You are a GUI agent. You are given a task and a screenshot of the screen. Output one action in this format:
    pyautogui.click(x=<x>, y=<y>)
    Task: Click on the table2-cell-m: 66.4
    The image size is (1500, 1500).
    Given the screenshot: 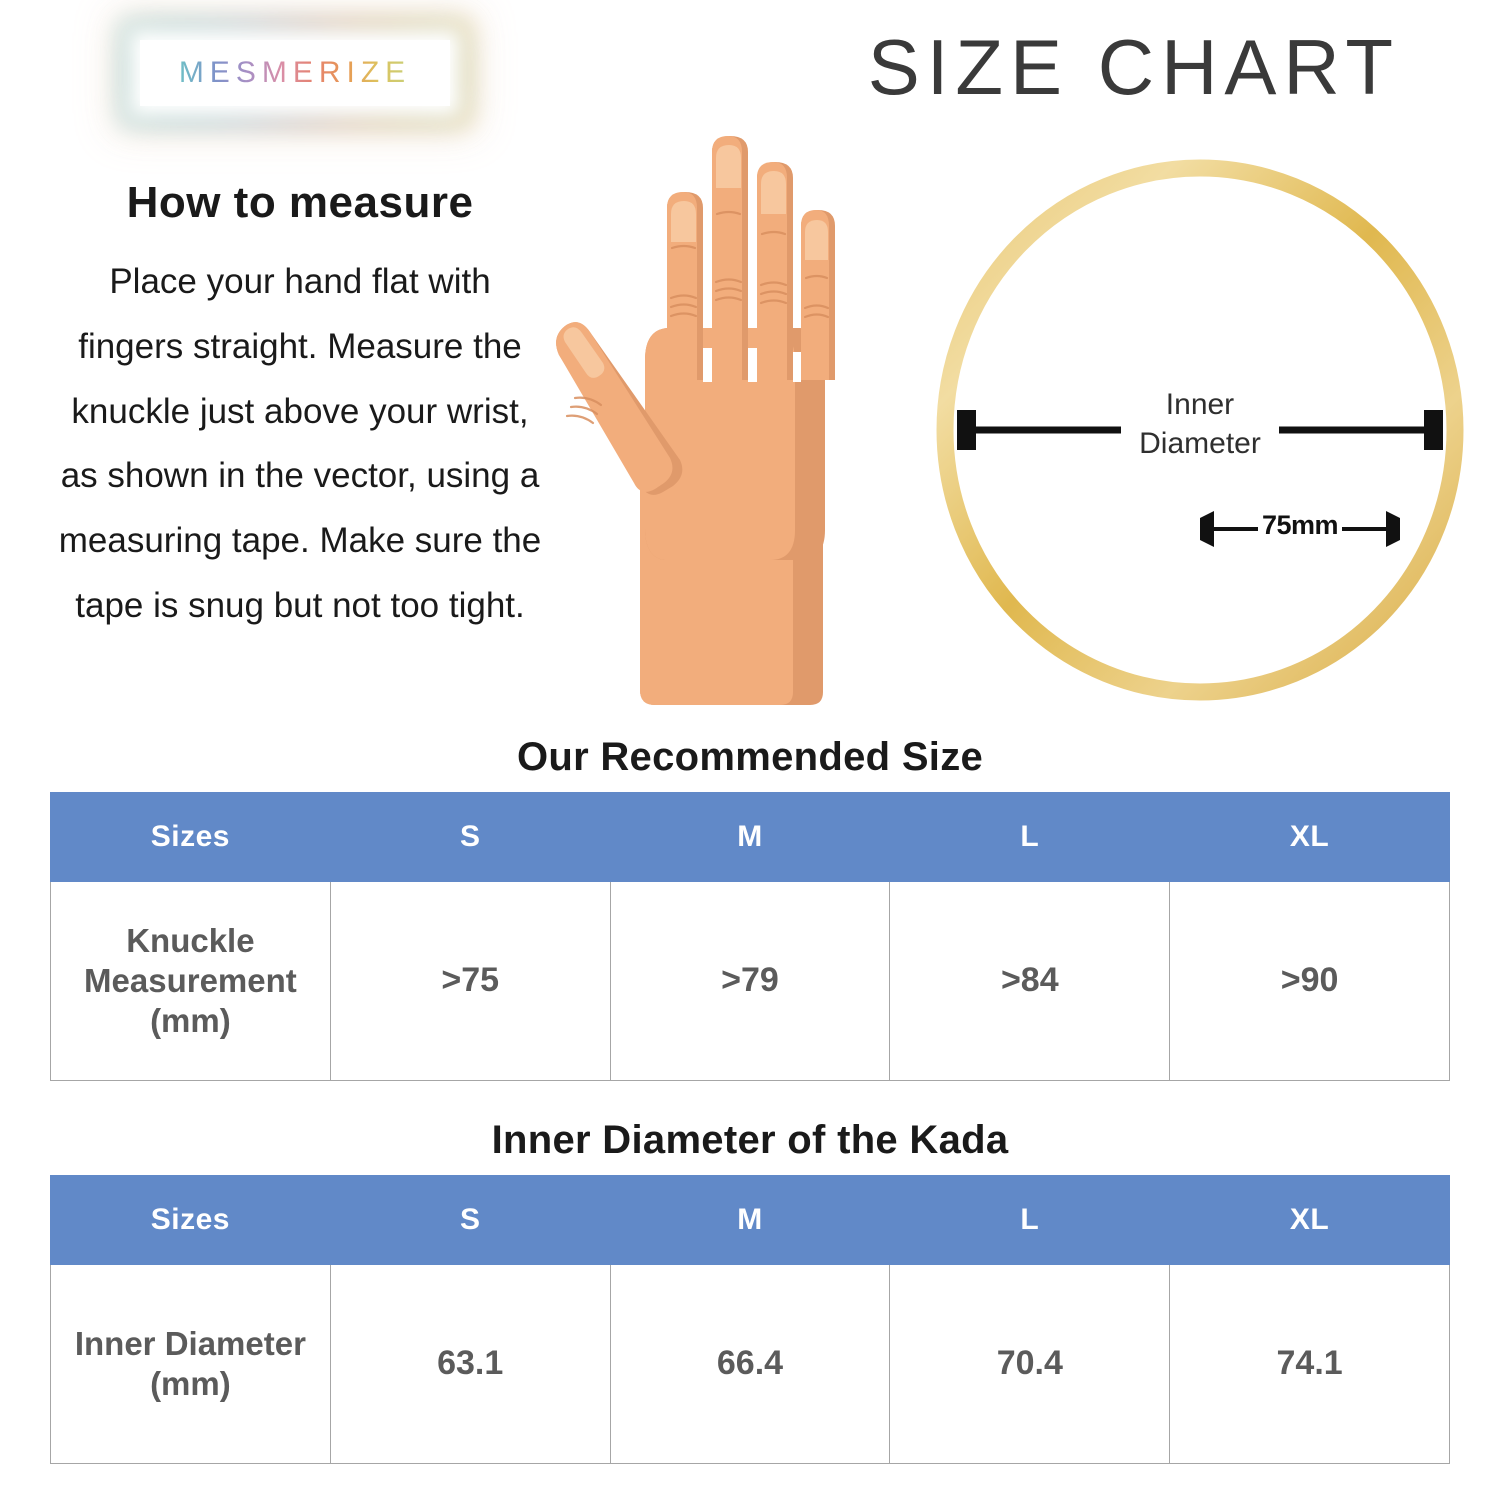 What is the action you would take?
    pyautogui.click(x=750, y=1364)
    